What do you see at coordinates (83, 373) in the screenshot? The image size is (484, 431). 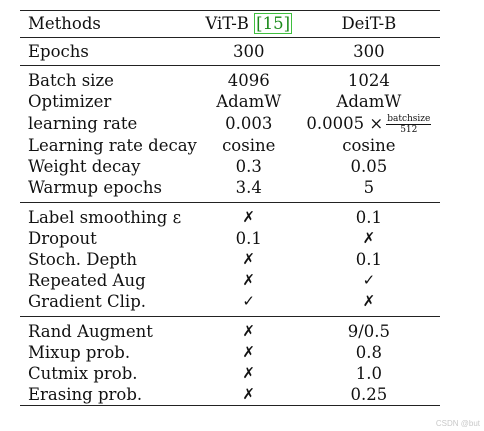 I see `row-label: Cutmix prob.` at bounding box center [83, 373].